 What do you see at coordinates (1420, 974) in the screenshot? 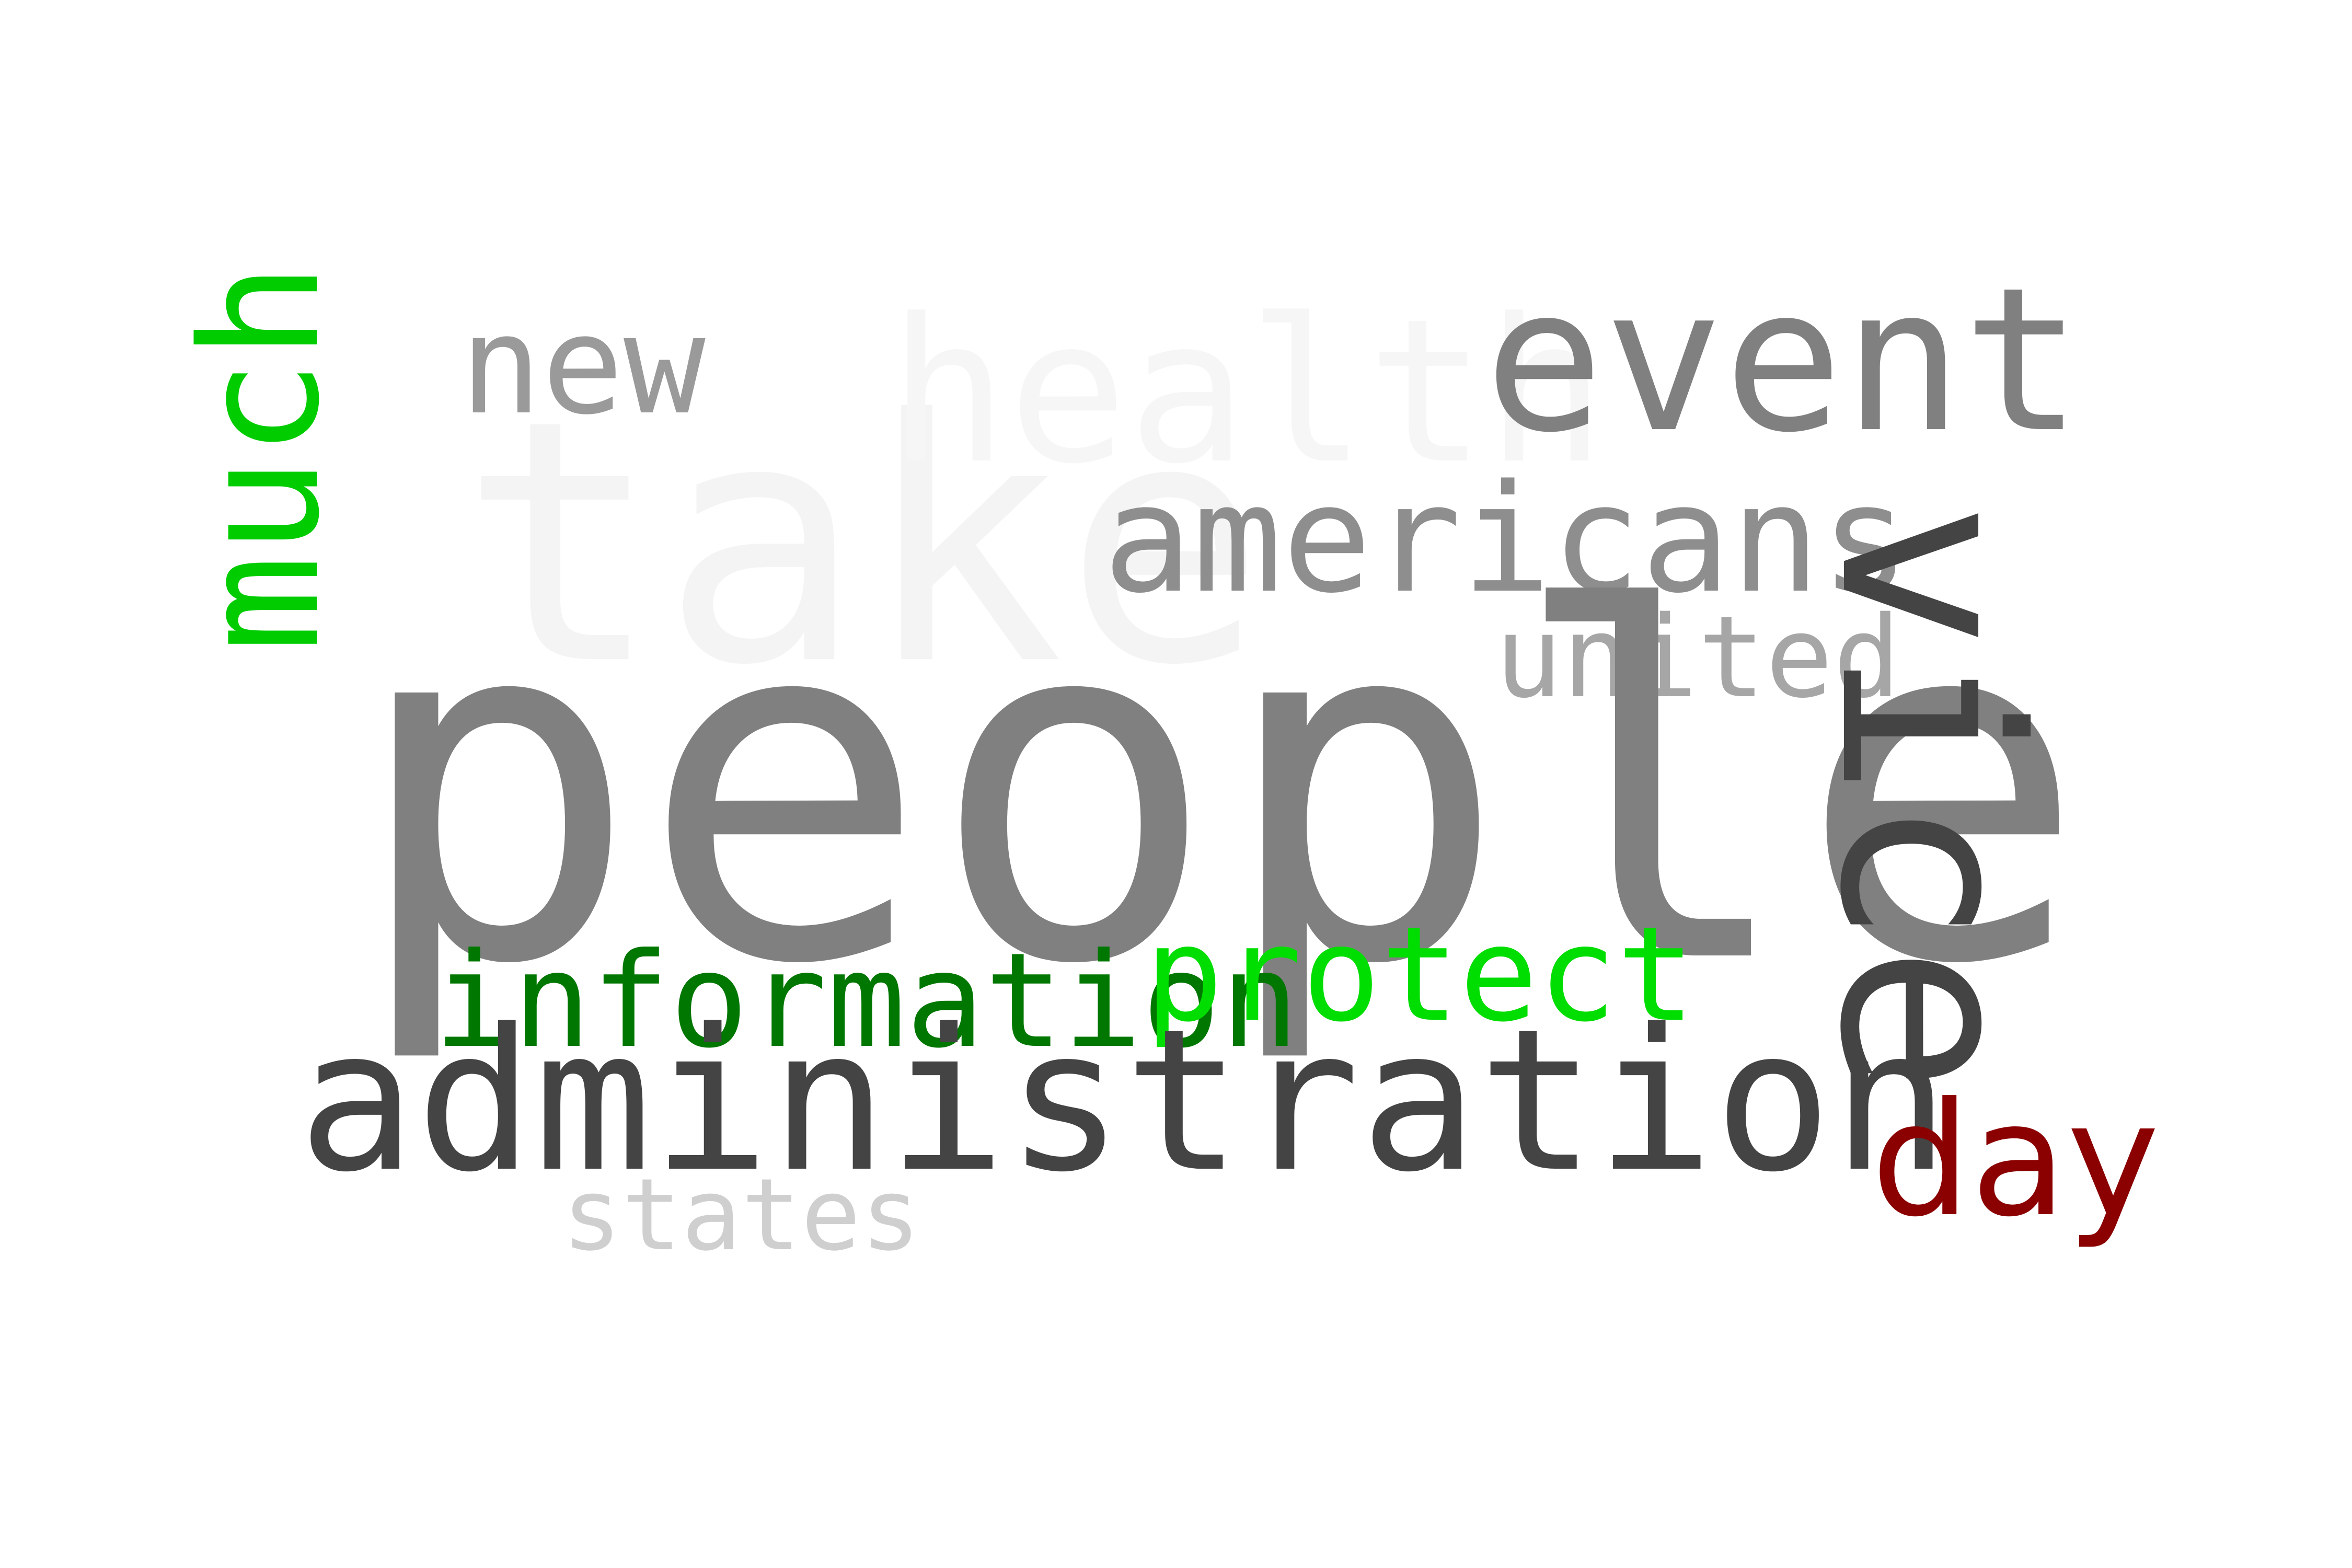
I see `word-protect: protect` at bounding box center [1420, 974].